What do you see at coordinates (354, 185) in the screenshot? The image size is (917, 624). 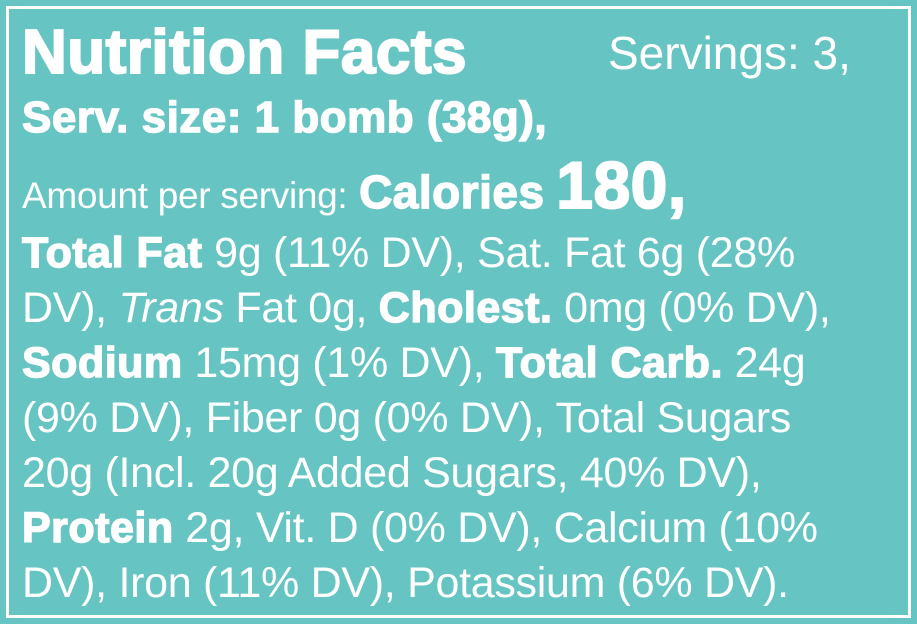 I see `calories-line: Amount per serving: Calories 180,` at bounding box center [354, 185].